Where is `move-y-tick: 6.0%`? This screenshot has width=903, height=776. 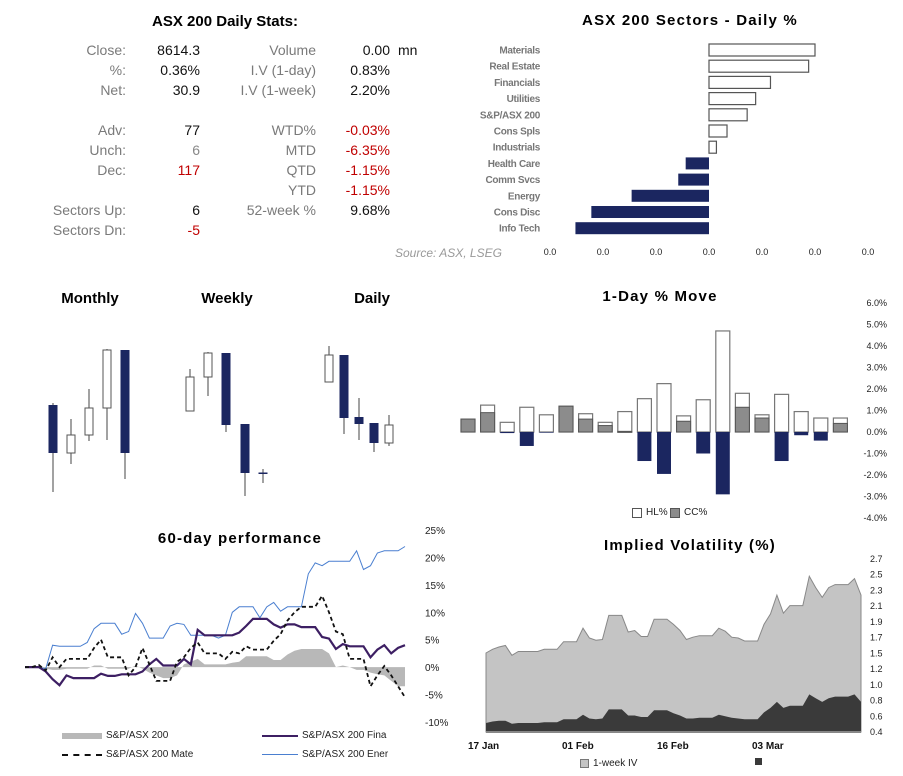 move-y-tick: 6.0% is located at coordinates (876, 303).